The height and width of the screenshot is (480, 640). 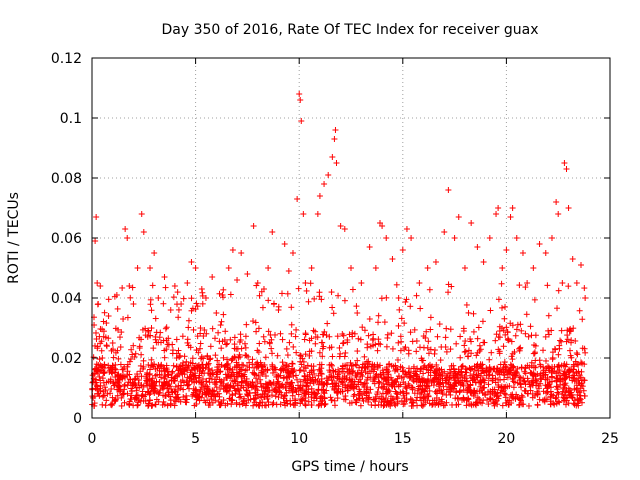 What do you see at coordinates (14, 238) in the screenshot?
I see `y-axis-label: ROTI / TECUs` at bounding box center [14, 238].